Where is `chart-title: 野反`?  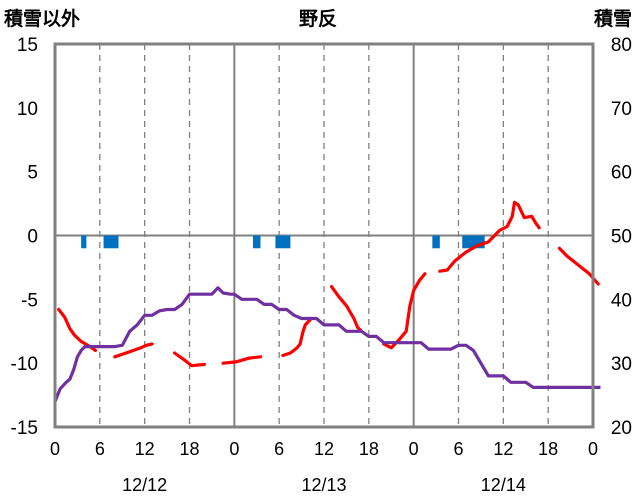
chart-title: 野反 is located at coordinates (318, 19).